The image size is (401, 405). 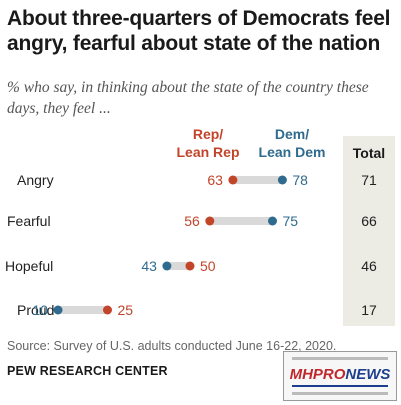 What do you see at coordinates (208, 266) in the screenshot?
I see `rep-value-hopeful: 50` at bounding box center [208, 266].